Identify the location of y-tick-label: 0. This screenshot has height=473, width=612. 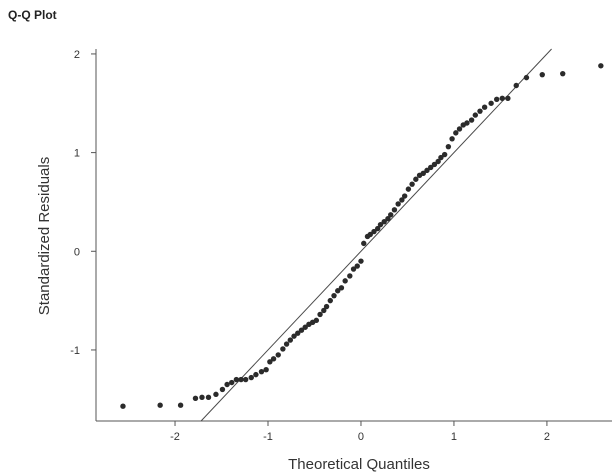
(77, 252).